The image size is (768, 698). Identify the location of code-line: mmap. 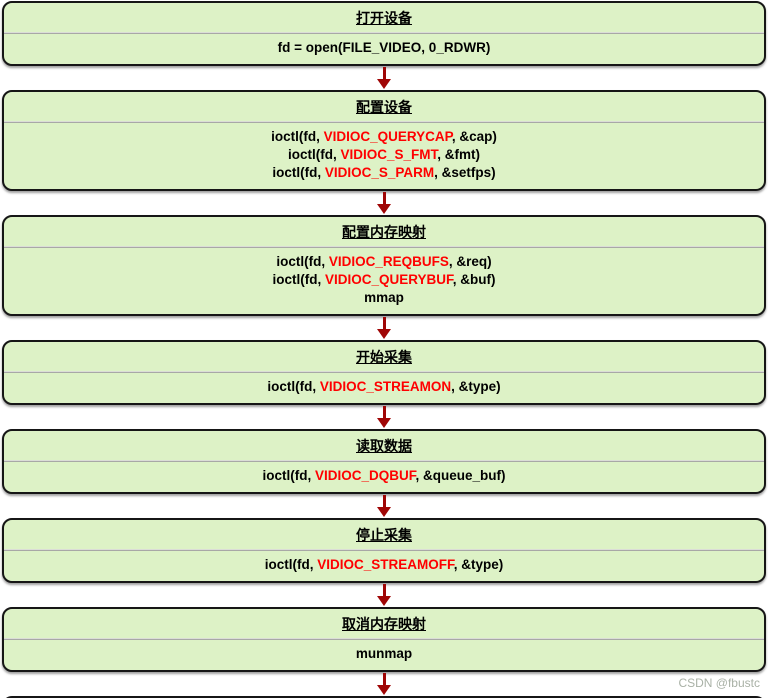
(384, 298).